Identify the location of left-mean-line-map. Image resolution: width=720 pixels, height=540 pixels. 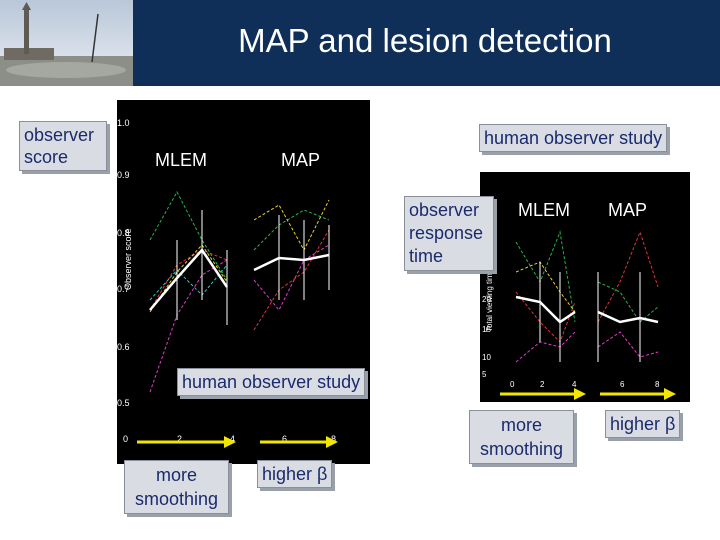
(291, 262).